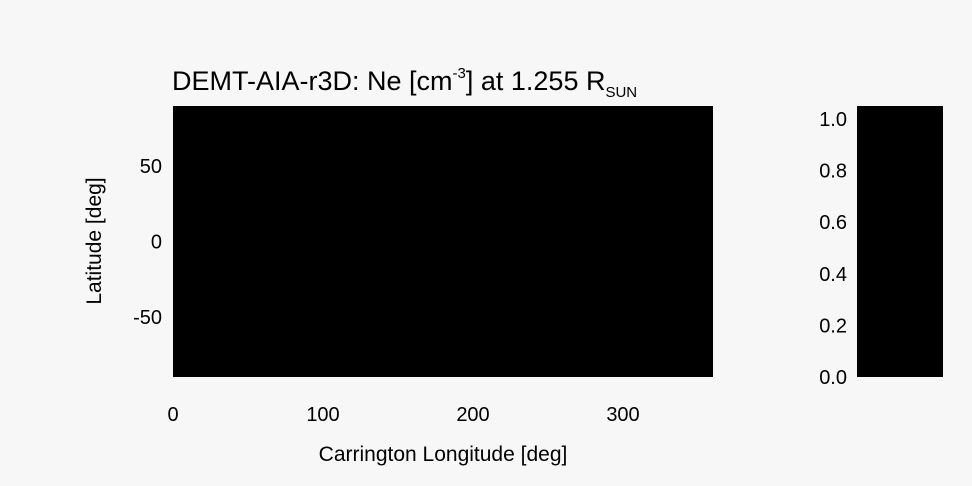  I want to click on colorbar-ticks: 1.0 0.8 0.6 0.4 0.2 0.0, so click(833, 249).